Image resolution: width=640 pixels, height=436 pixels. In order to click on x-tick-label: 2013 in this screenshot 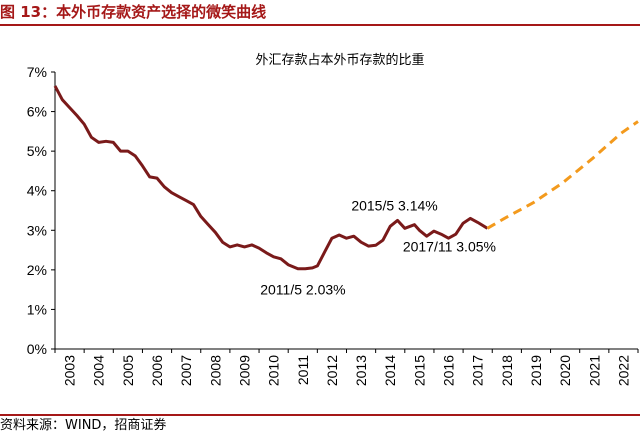, I will do `click(361, 370)`.